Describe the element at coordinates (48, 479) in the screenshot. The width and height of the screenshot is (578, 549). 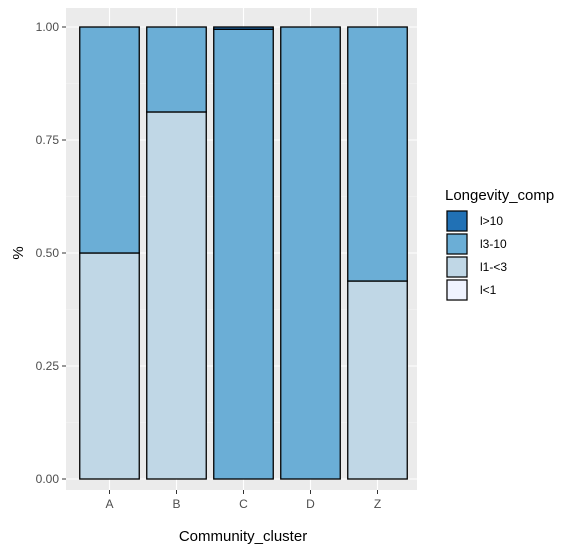
I see `y-tick-label: 0.00` at that location.